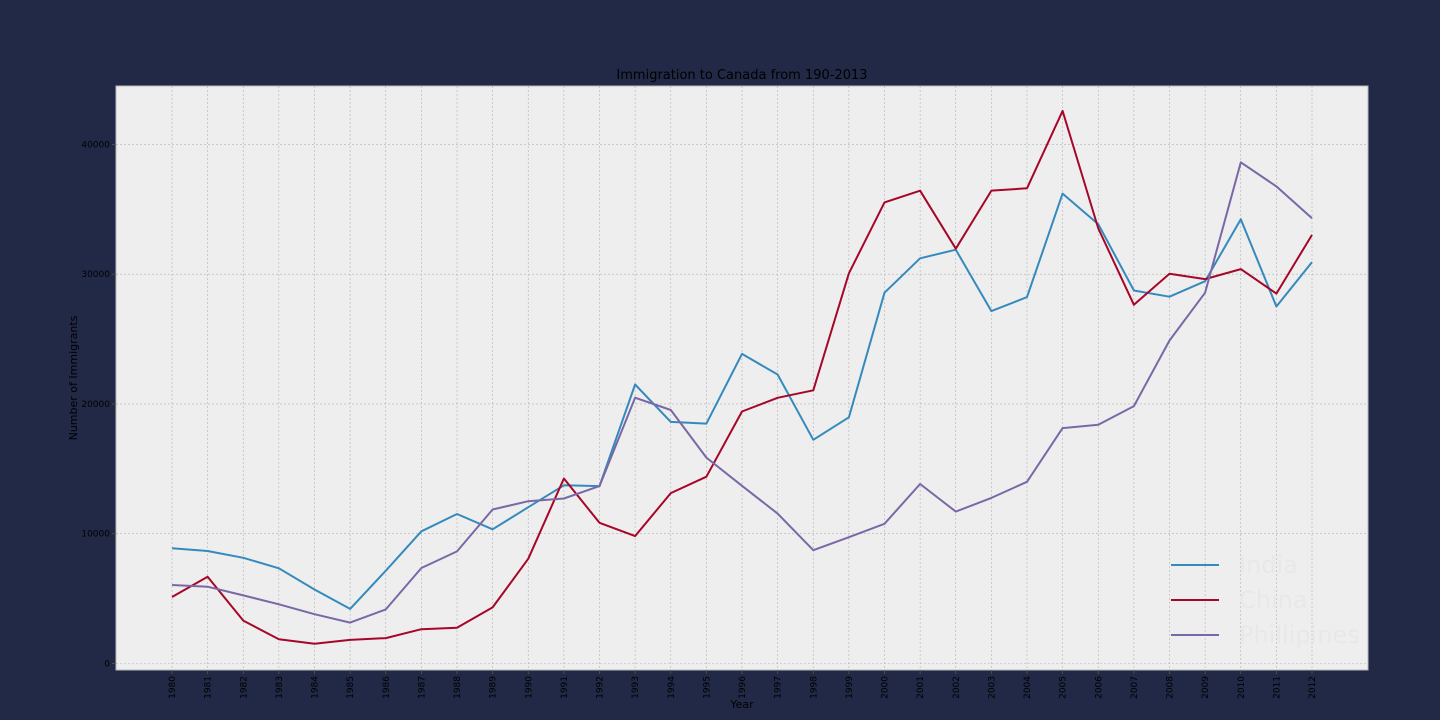 The width and height of the screenshot is (1440, 720). What do you see at coordinates (422, 687) in the screenshot?
I see `x-tick-label: 1987` at bounding box center [422, 687].